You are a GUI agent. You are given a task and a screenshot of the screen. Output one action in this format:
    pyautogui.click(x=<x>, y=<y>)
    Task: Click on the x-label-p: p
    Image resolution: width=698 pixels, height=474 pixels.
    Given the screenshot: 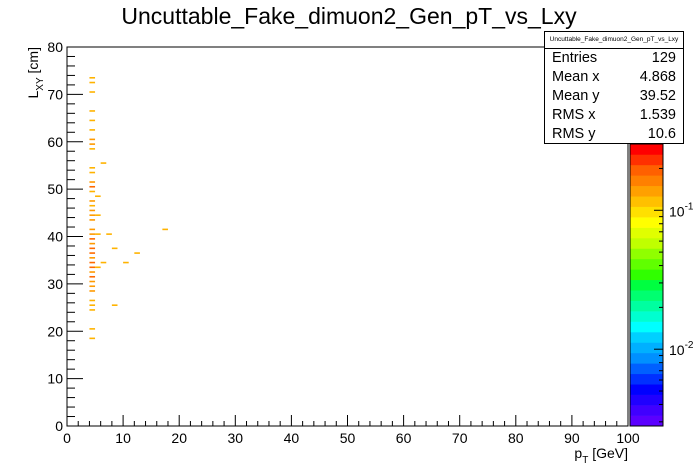 What is the action you would take?
    pyautogui.click(x=578, y=453)
    